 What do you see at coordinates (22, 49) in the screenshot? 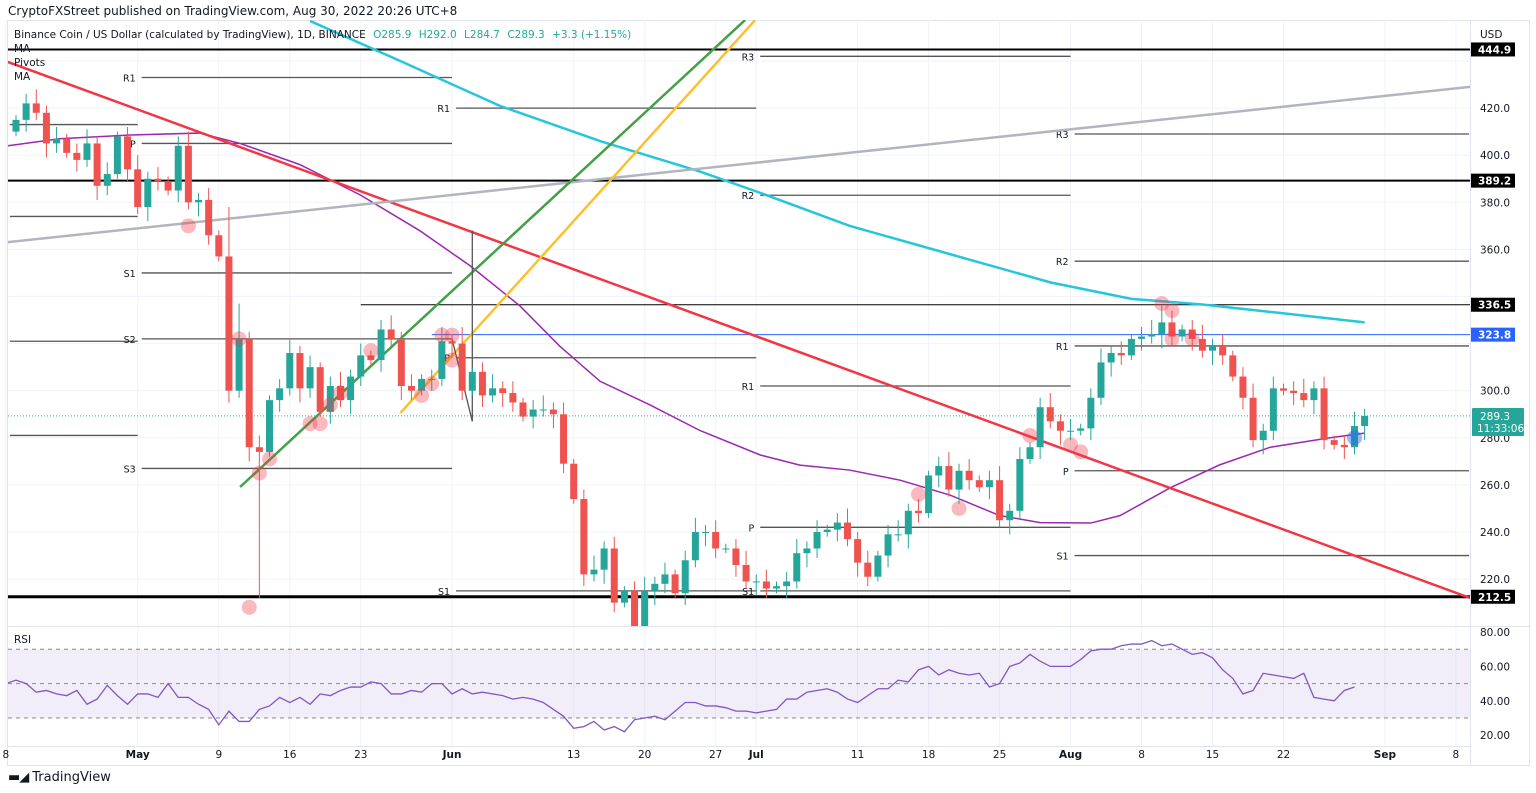
I see `indicator-legend-ma: MA` at bounding box center [22, 49].